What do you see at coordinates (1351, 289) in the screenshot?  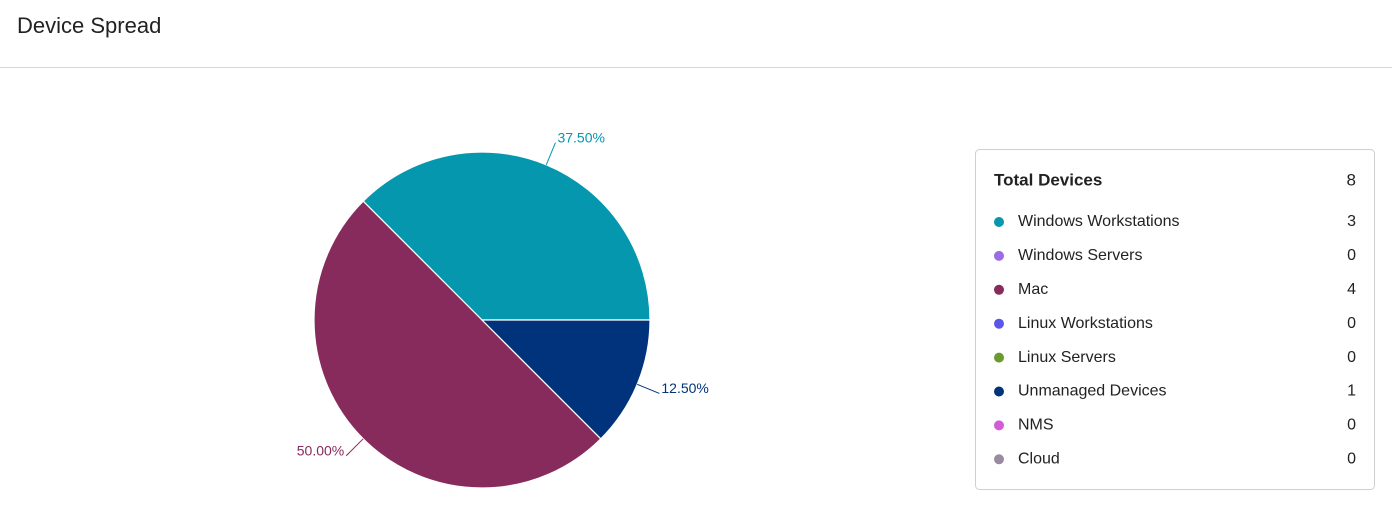 I see `legend-count: 4` at bounding box center [1351, 289].